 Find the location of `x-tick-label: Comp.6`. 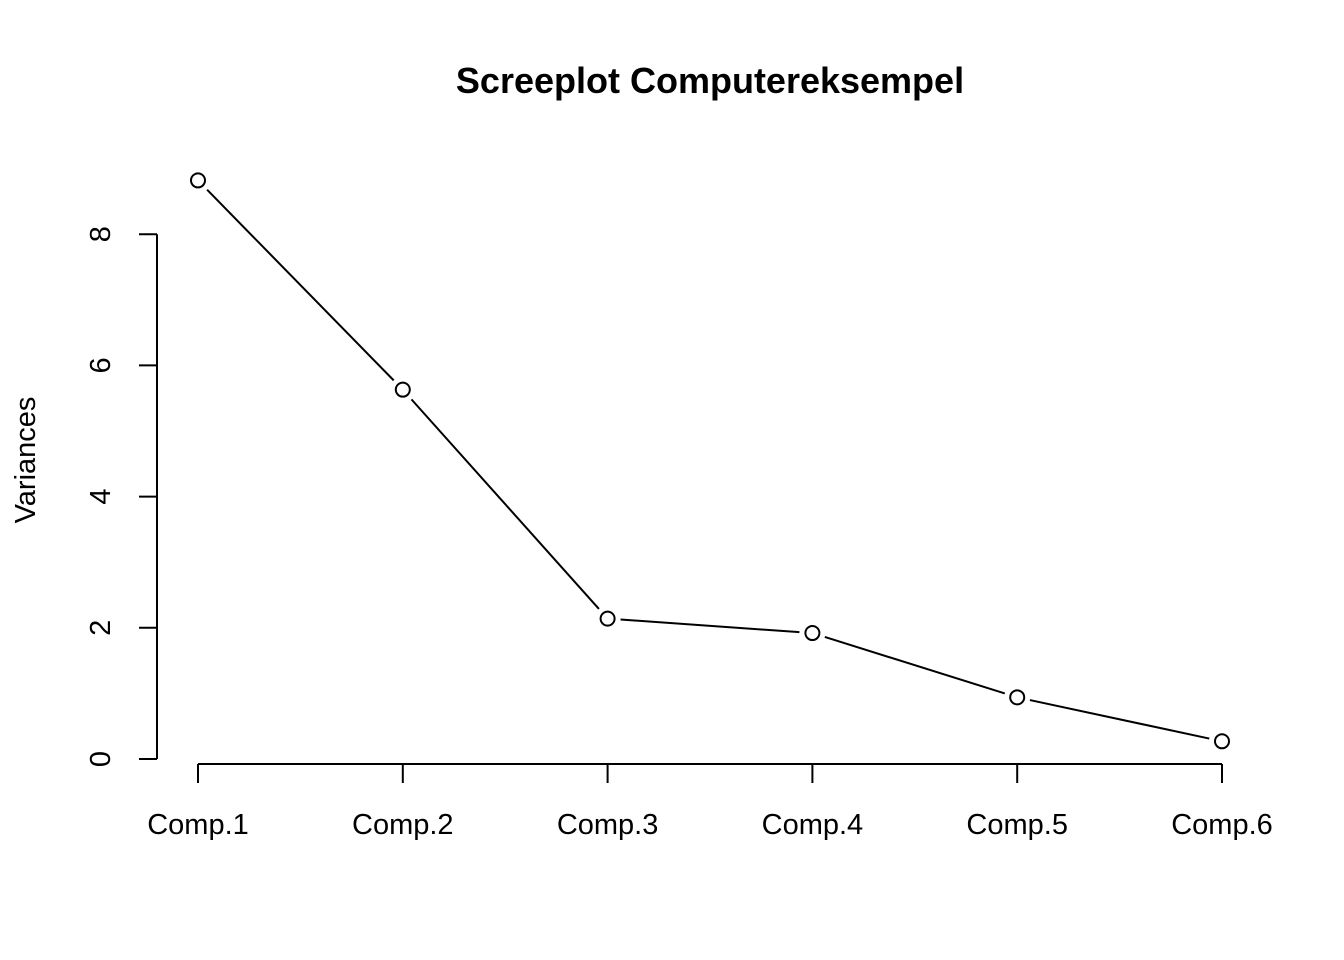

x-tick-label: Comp.6 is located at coordinates (1222, 825).